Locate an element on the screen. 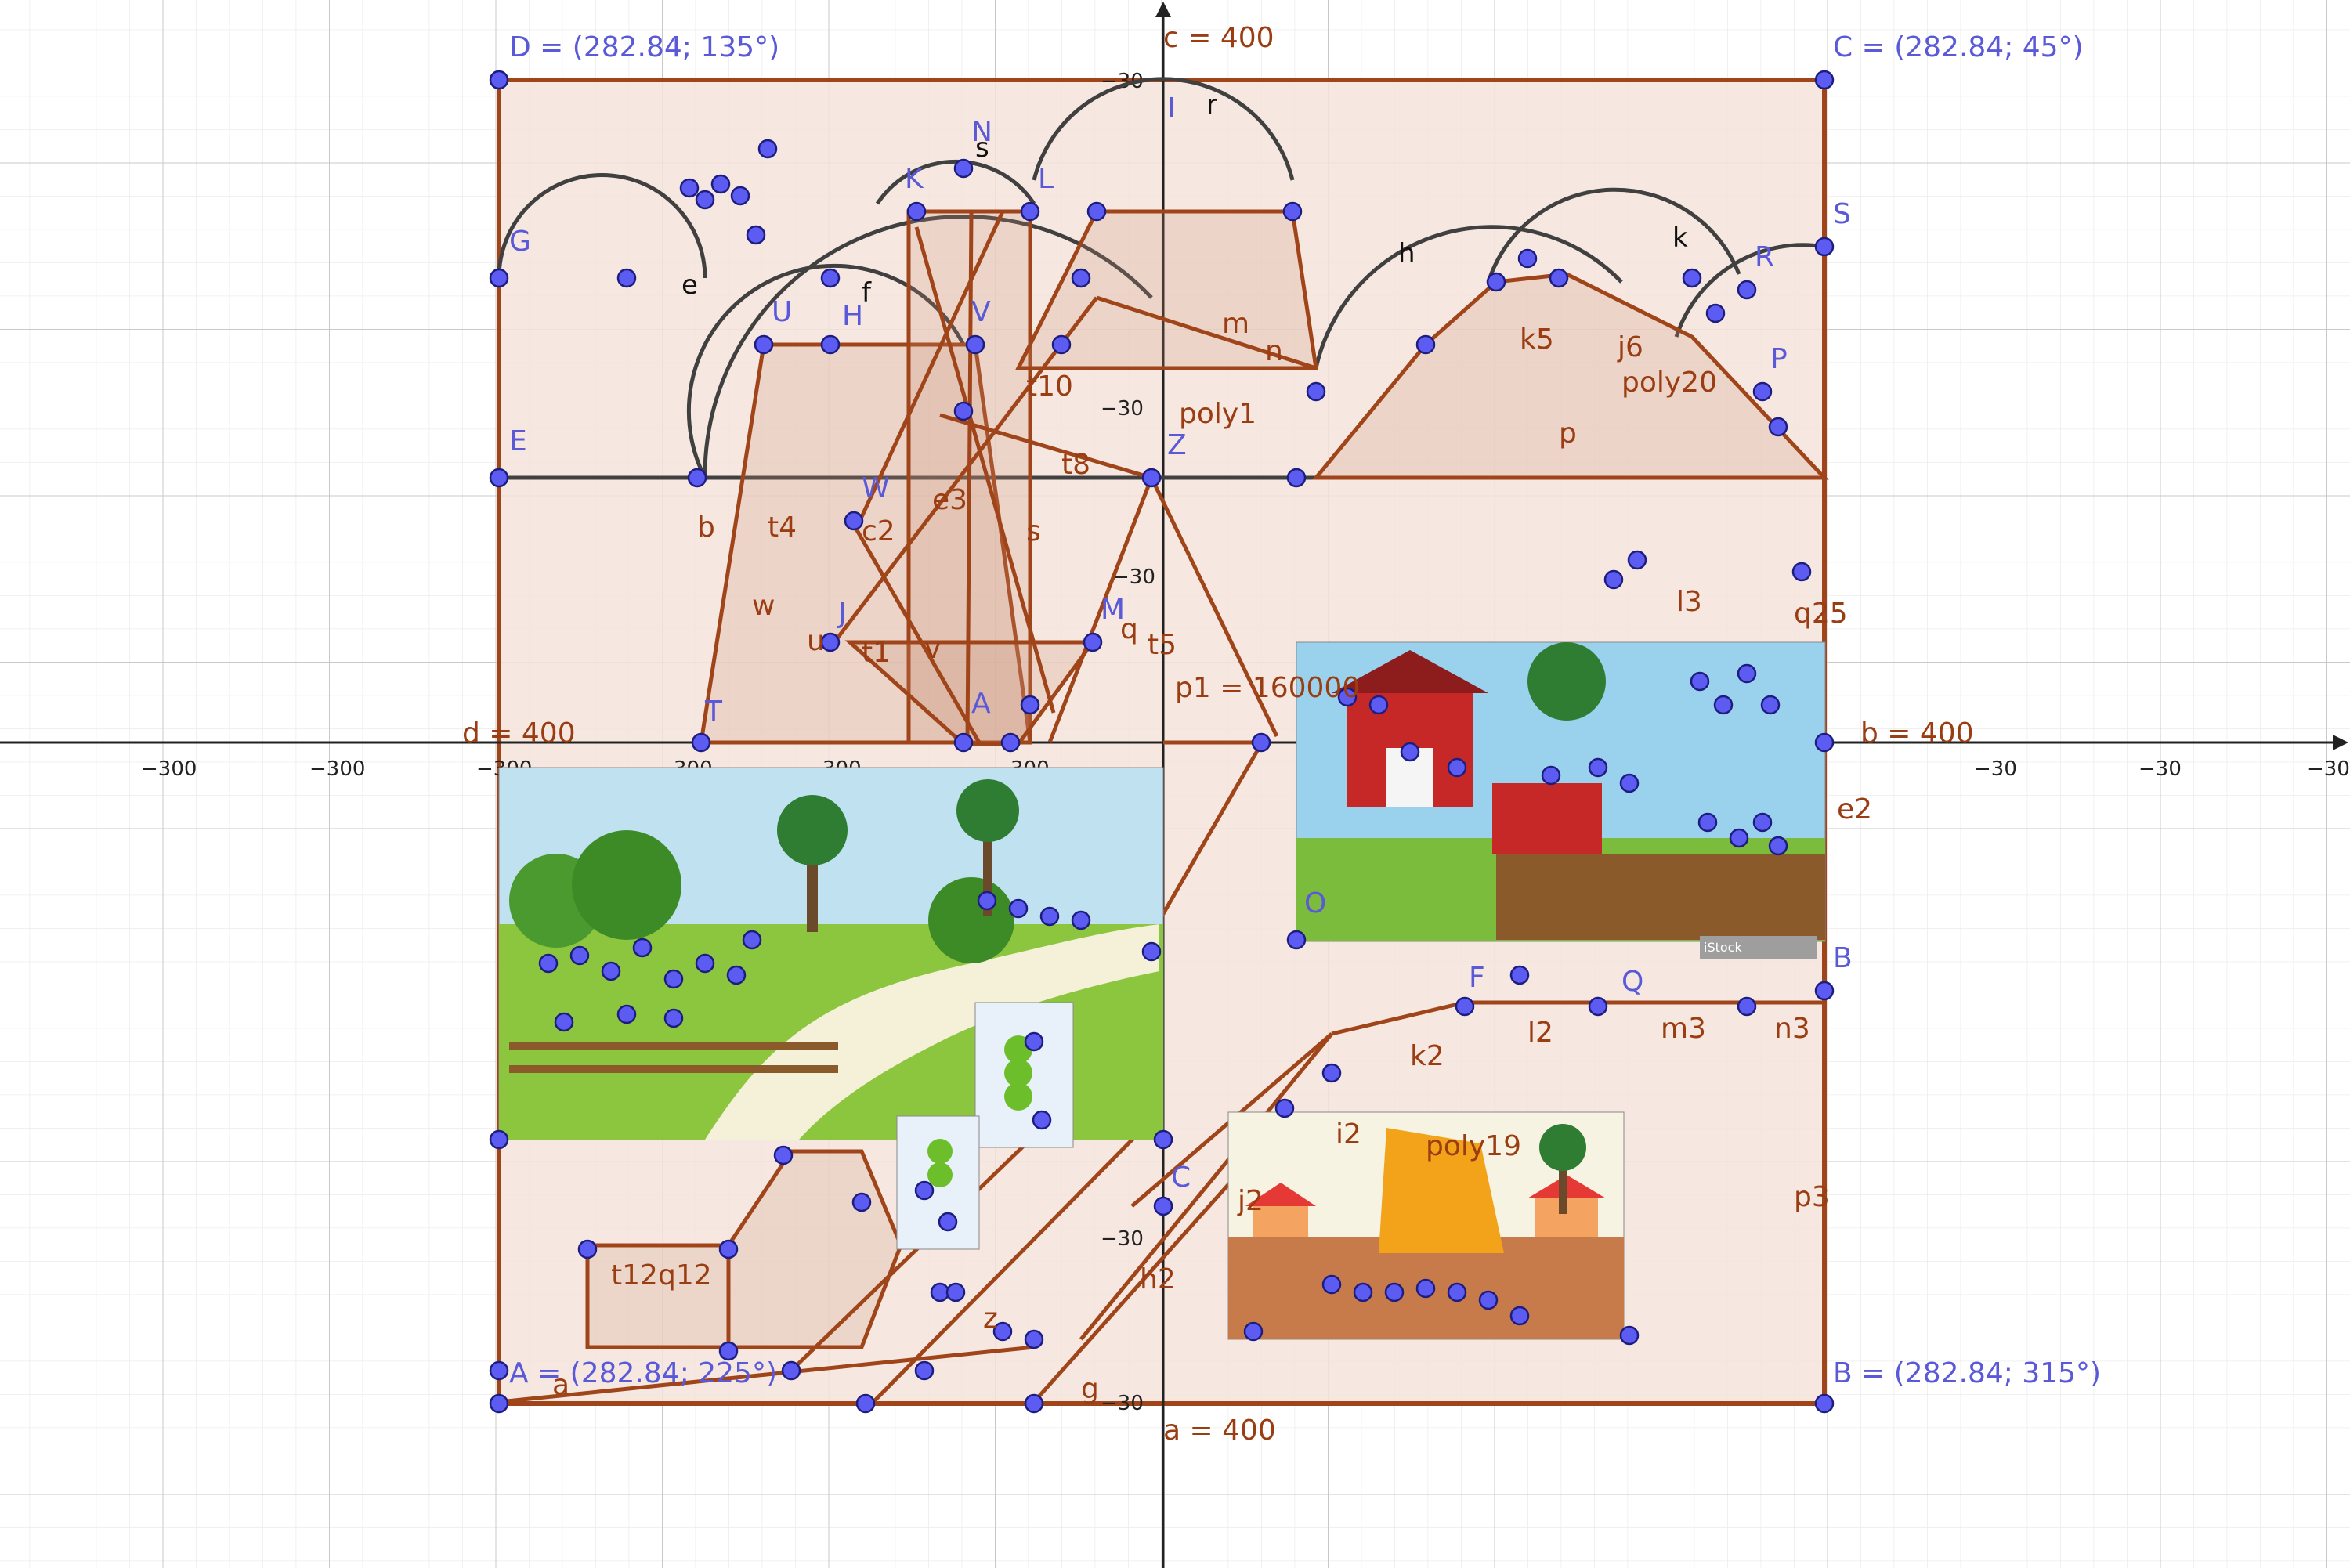 This screenshot has height=1568, width=2350. svg-text: m is located at coordinates (1235, 324).